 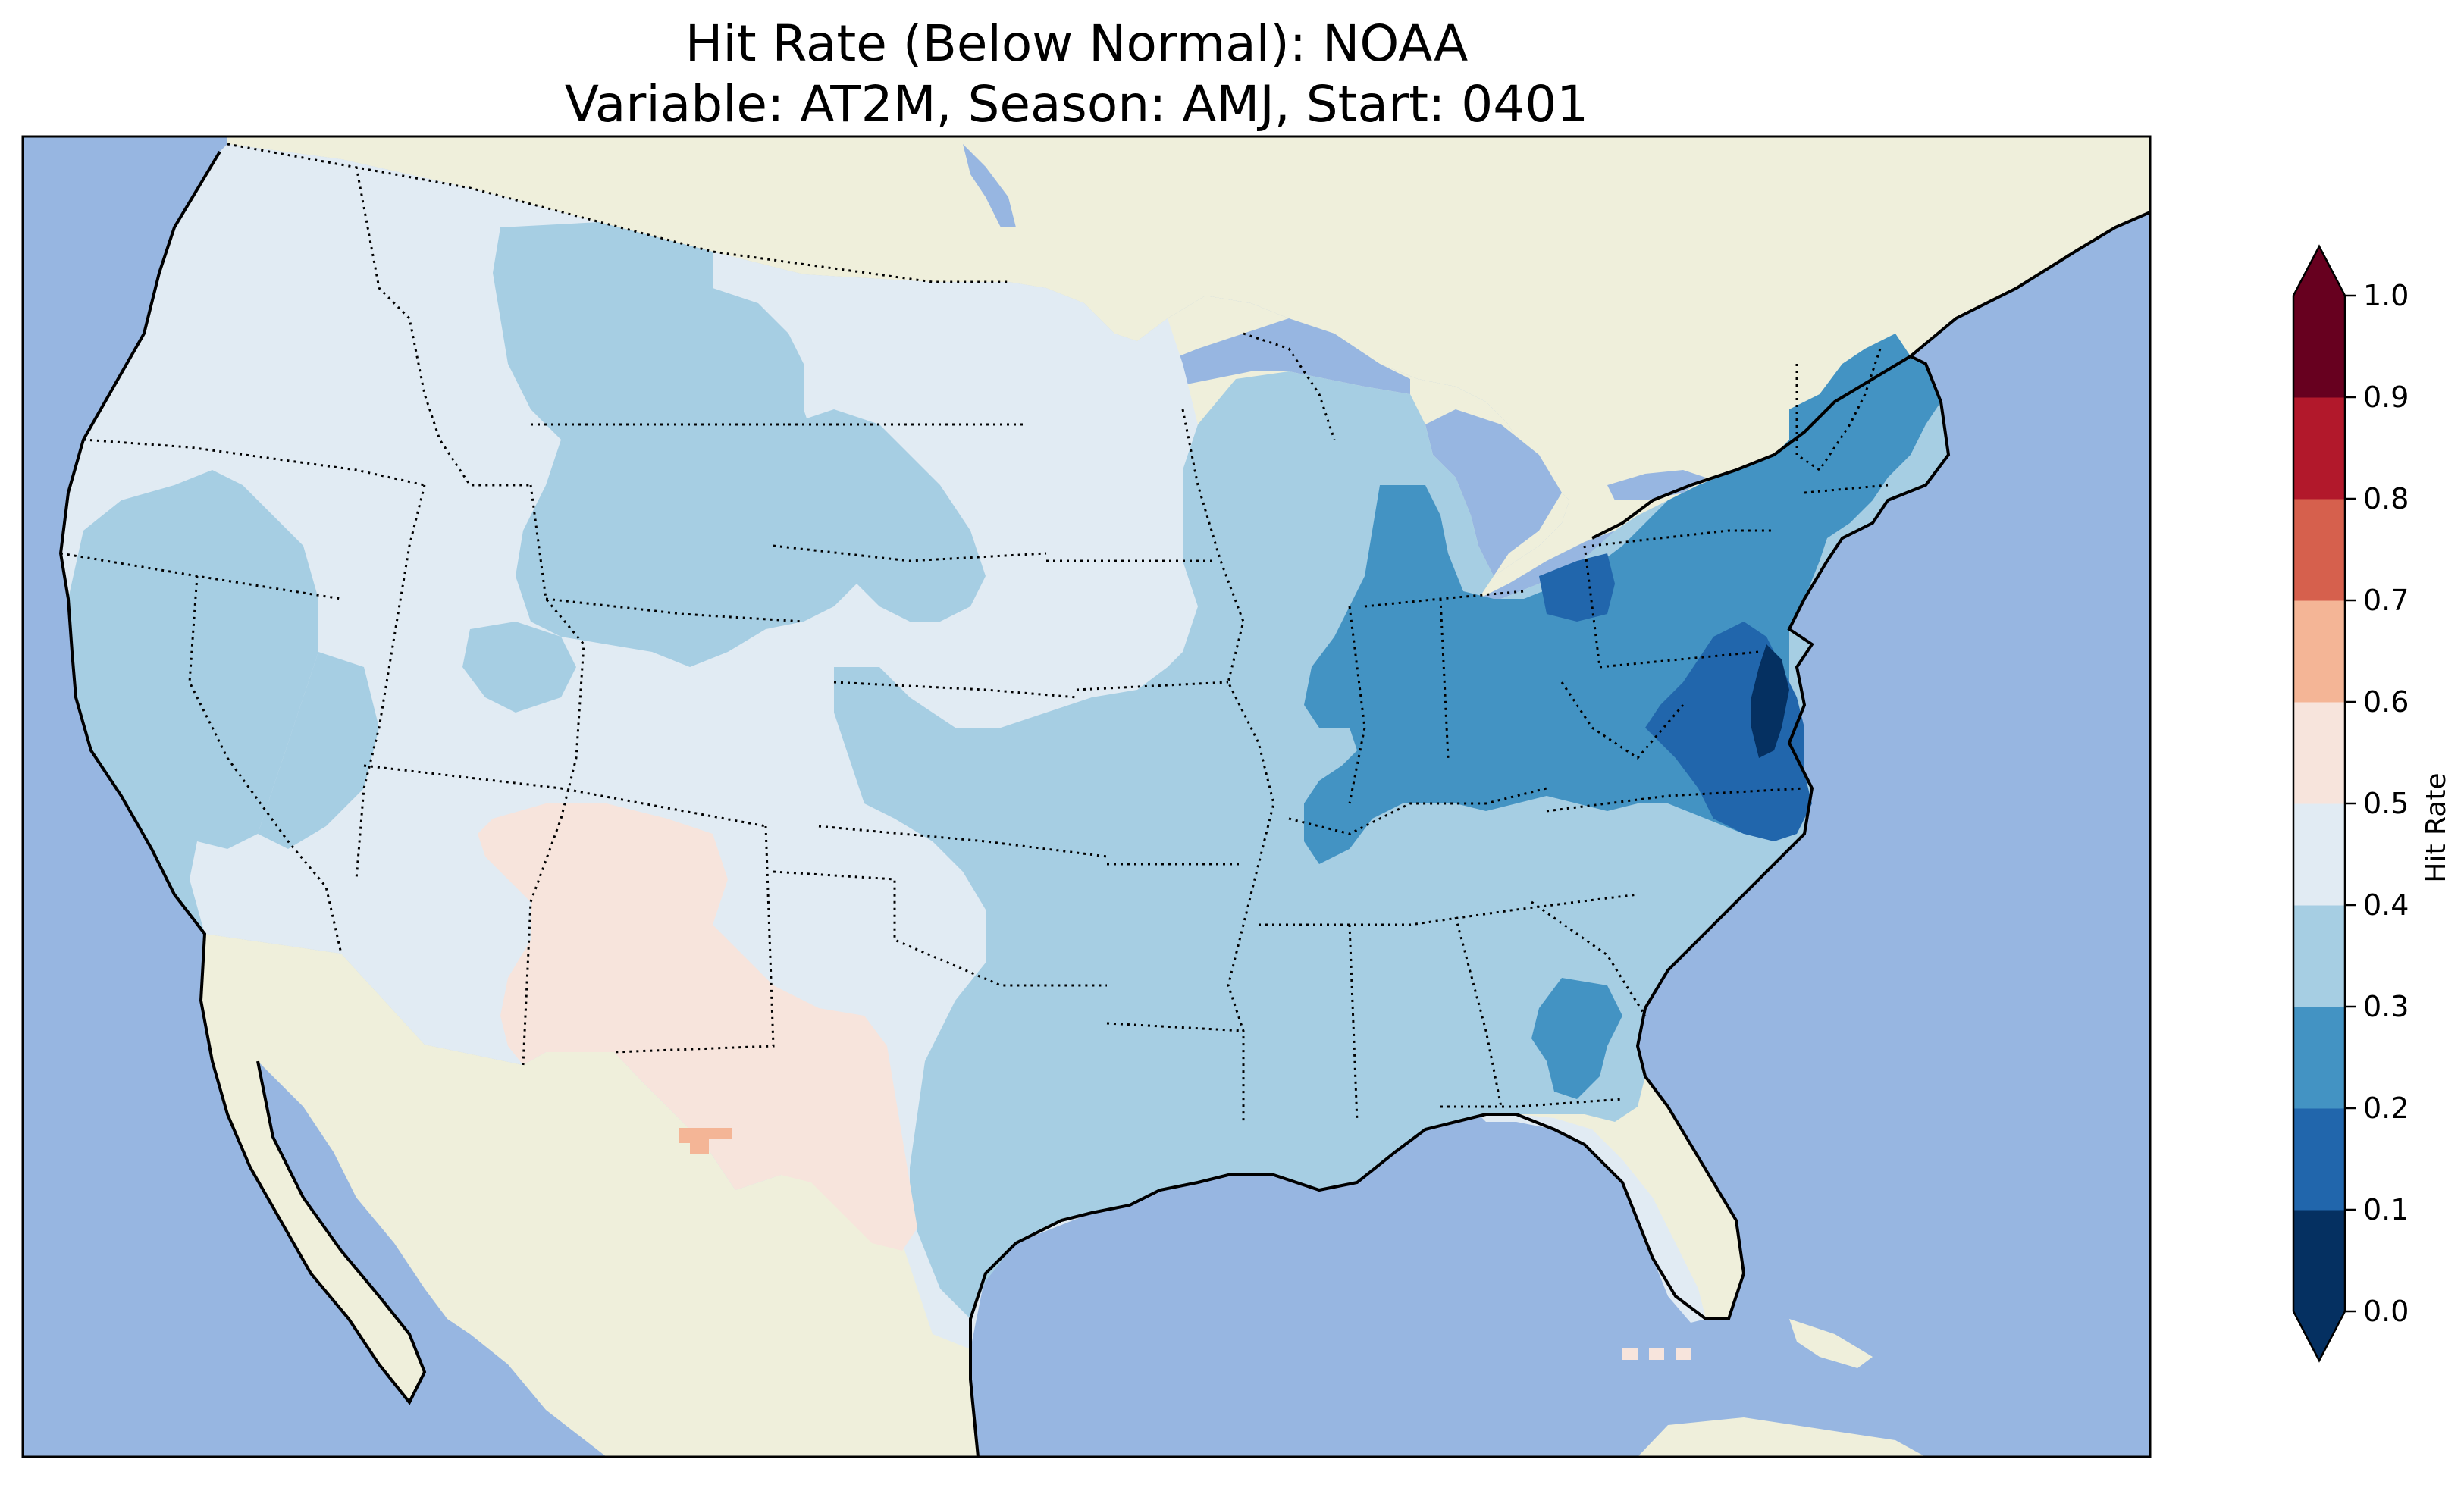 I want to click on lake-winnipeg, so click(x=989, y=185).